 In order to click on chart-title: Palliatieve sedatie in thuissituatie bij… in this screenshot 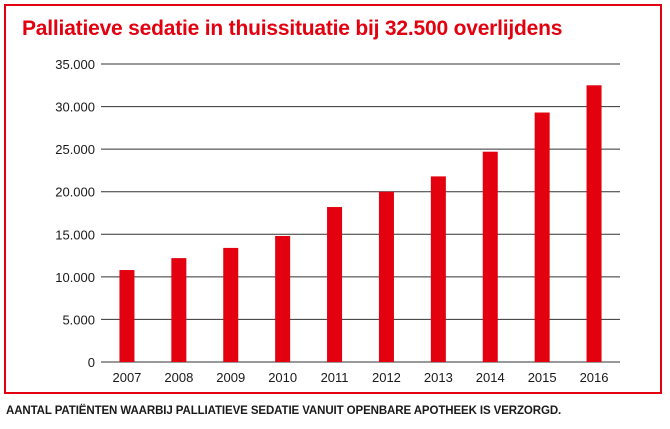, I will do `click(292, 28)`.